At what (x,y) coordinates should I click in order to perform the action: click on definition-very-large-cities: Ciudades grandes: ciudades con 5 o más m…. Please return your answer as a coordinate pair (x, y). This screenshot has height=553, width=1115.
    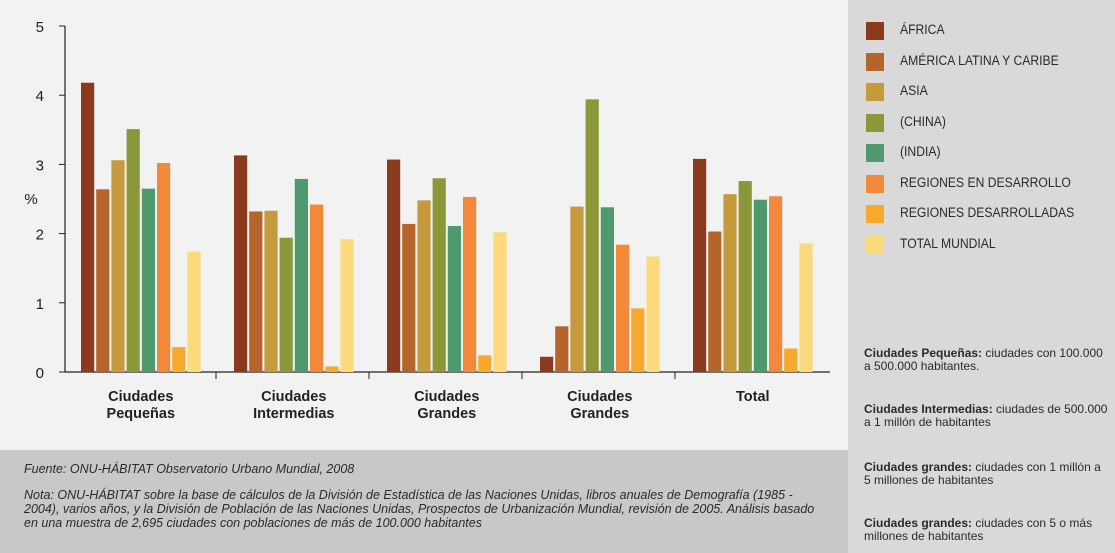
    Looking at the image, I should click on (987, 529).